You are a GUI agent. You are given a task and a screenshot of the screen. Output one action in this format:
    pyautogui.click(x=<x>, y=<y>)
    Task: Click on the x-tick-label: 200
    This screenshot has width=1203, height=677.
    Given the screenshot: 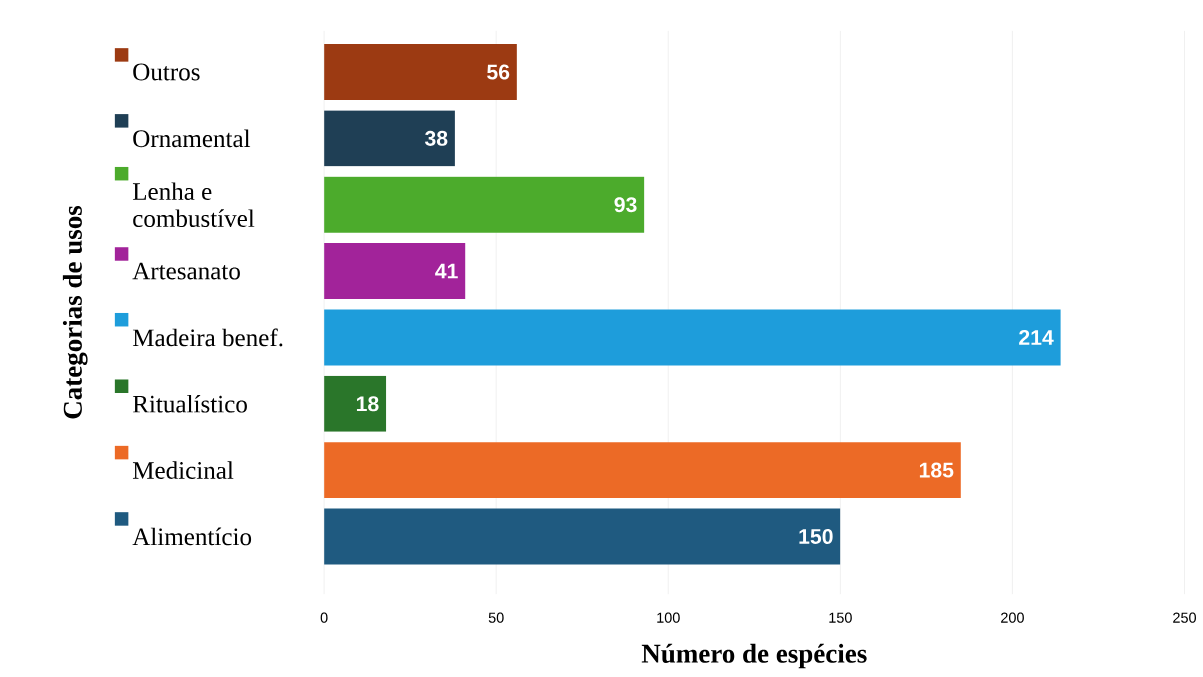 What is the action you would take?
    pyautogui.click(x=1012, y=617)
    